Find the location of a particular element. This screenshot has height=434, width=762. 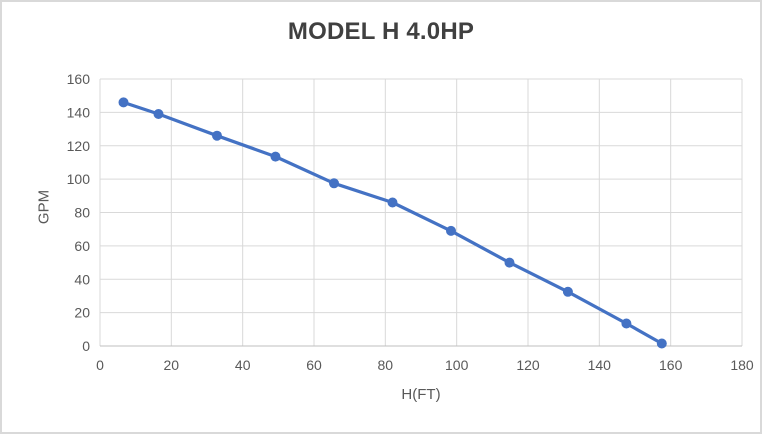

y-tick-label: 100 is located at coordinates (79, 179).